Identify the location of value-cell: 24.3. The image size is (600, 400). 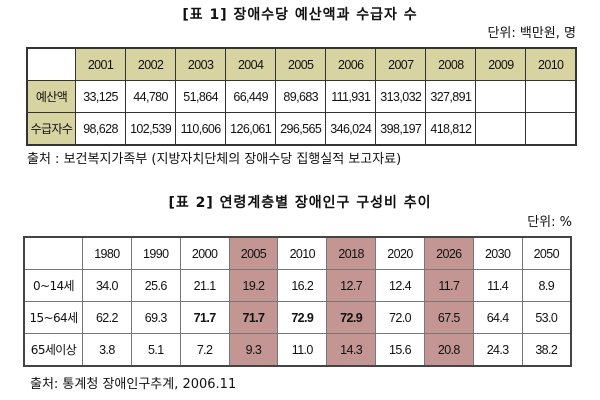
(497, 350).